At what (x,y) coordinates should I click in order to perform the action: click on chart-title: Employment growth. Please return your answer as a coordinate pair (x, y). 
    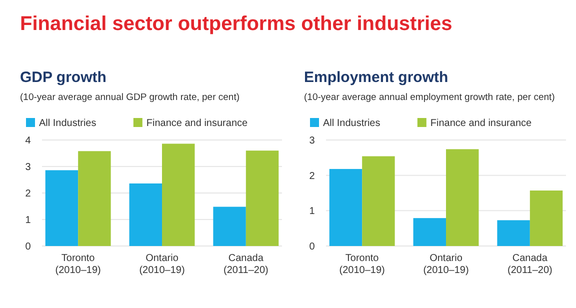
    Looking at the image, I should click on (376, 77).